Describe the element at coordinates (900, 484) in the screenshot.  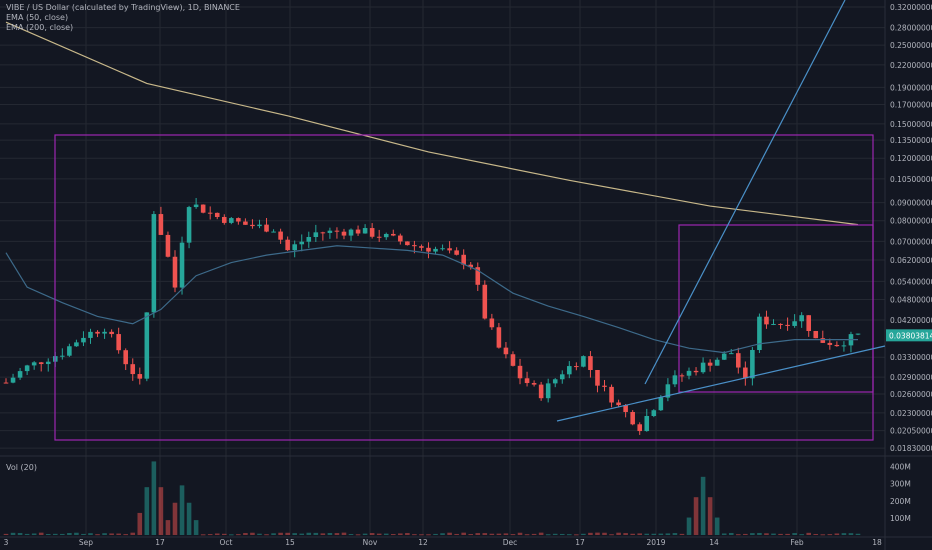
I see `volume-tick-label: 300M` at that location.